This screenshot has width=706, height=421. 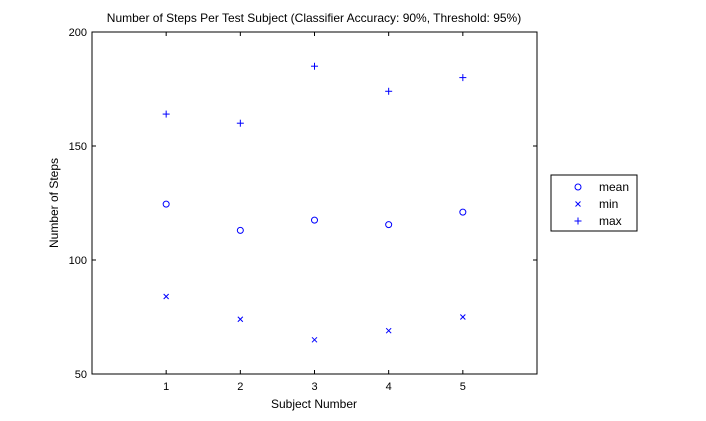 I want to click on y-tick-label-4: 200, so click(x=78, y=33).